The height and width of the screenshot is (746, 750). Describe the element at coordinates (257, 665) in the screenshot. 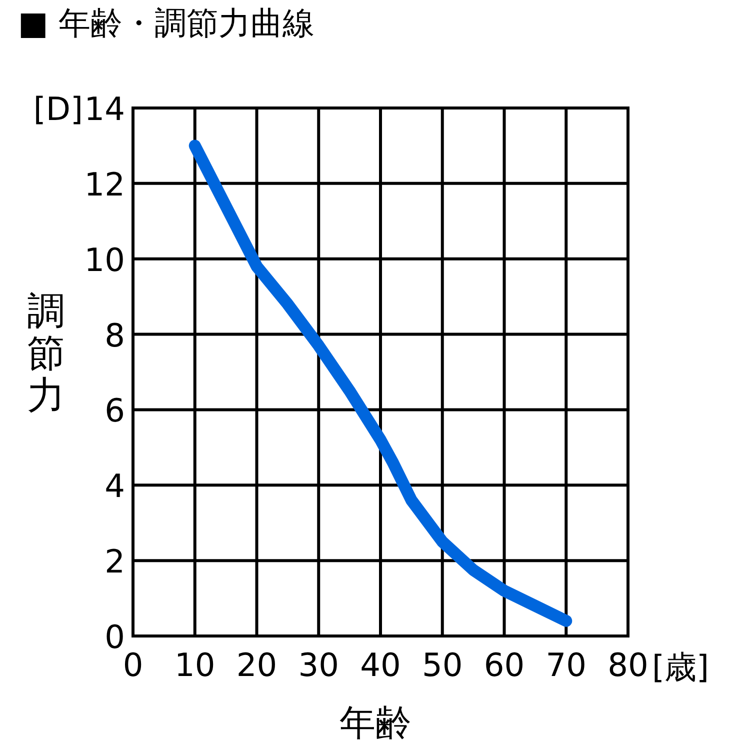

I see `x-tick-label: 20` at that location.